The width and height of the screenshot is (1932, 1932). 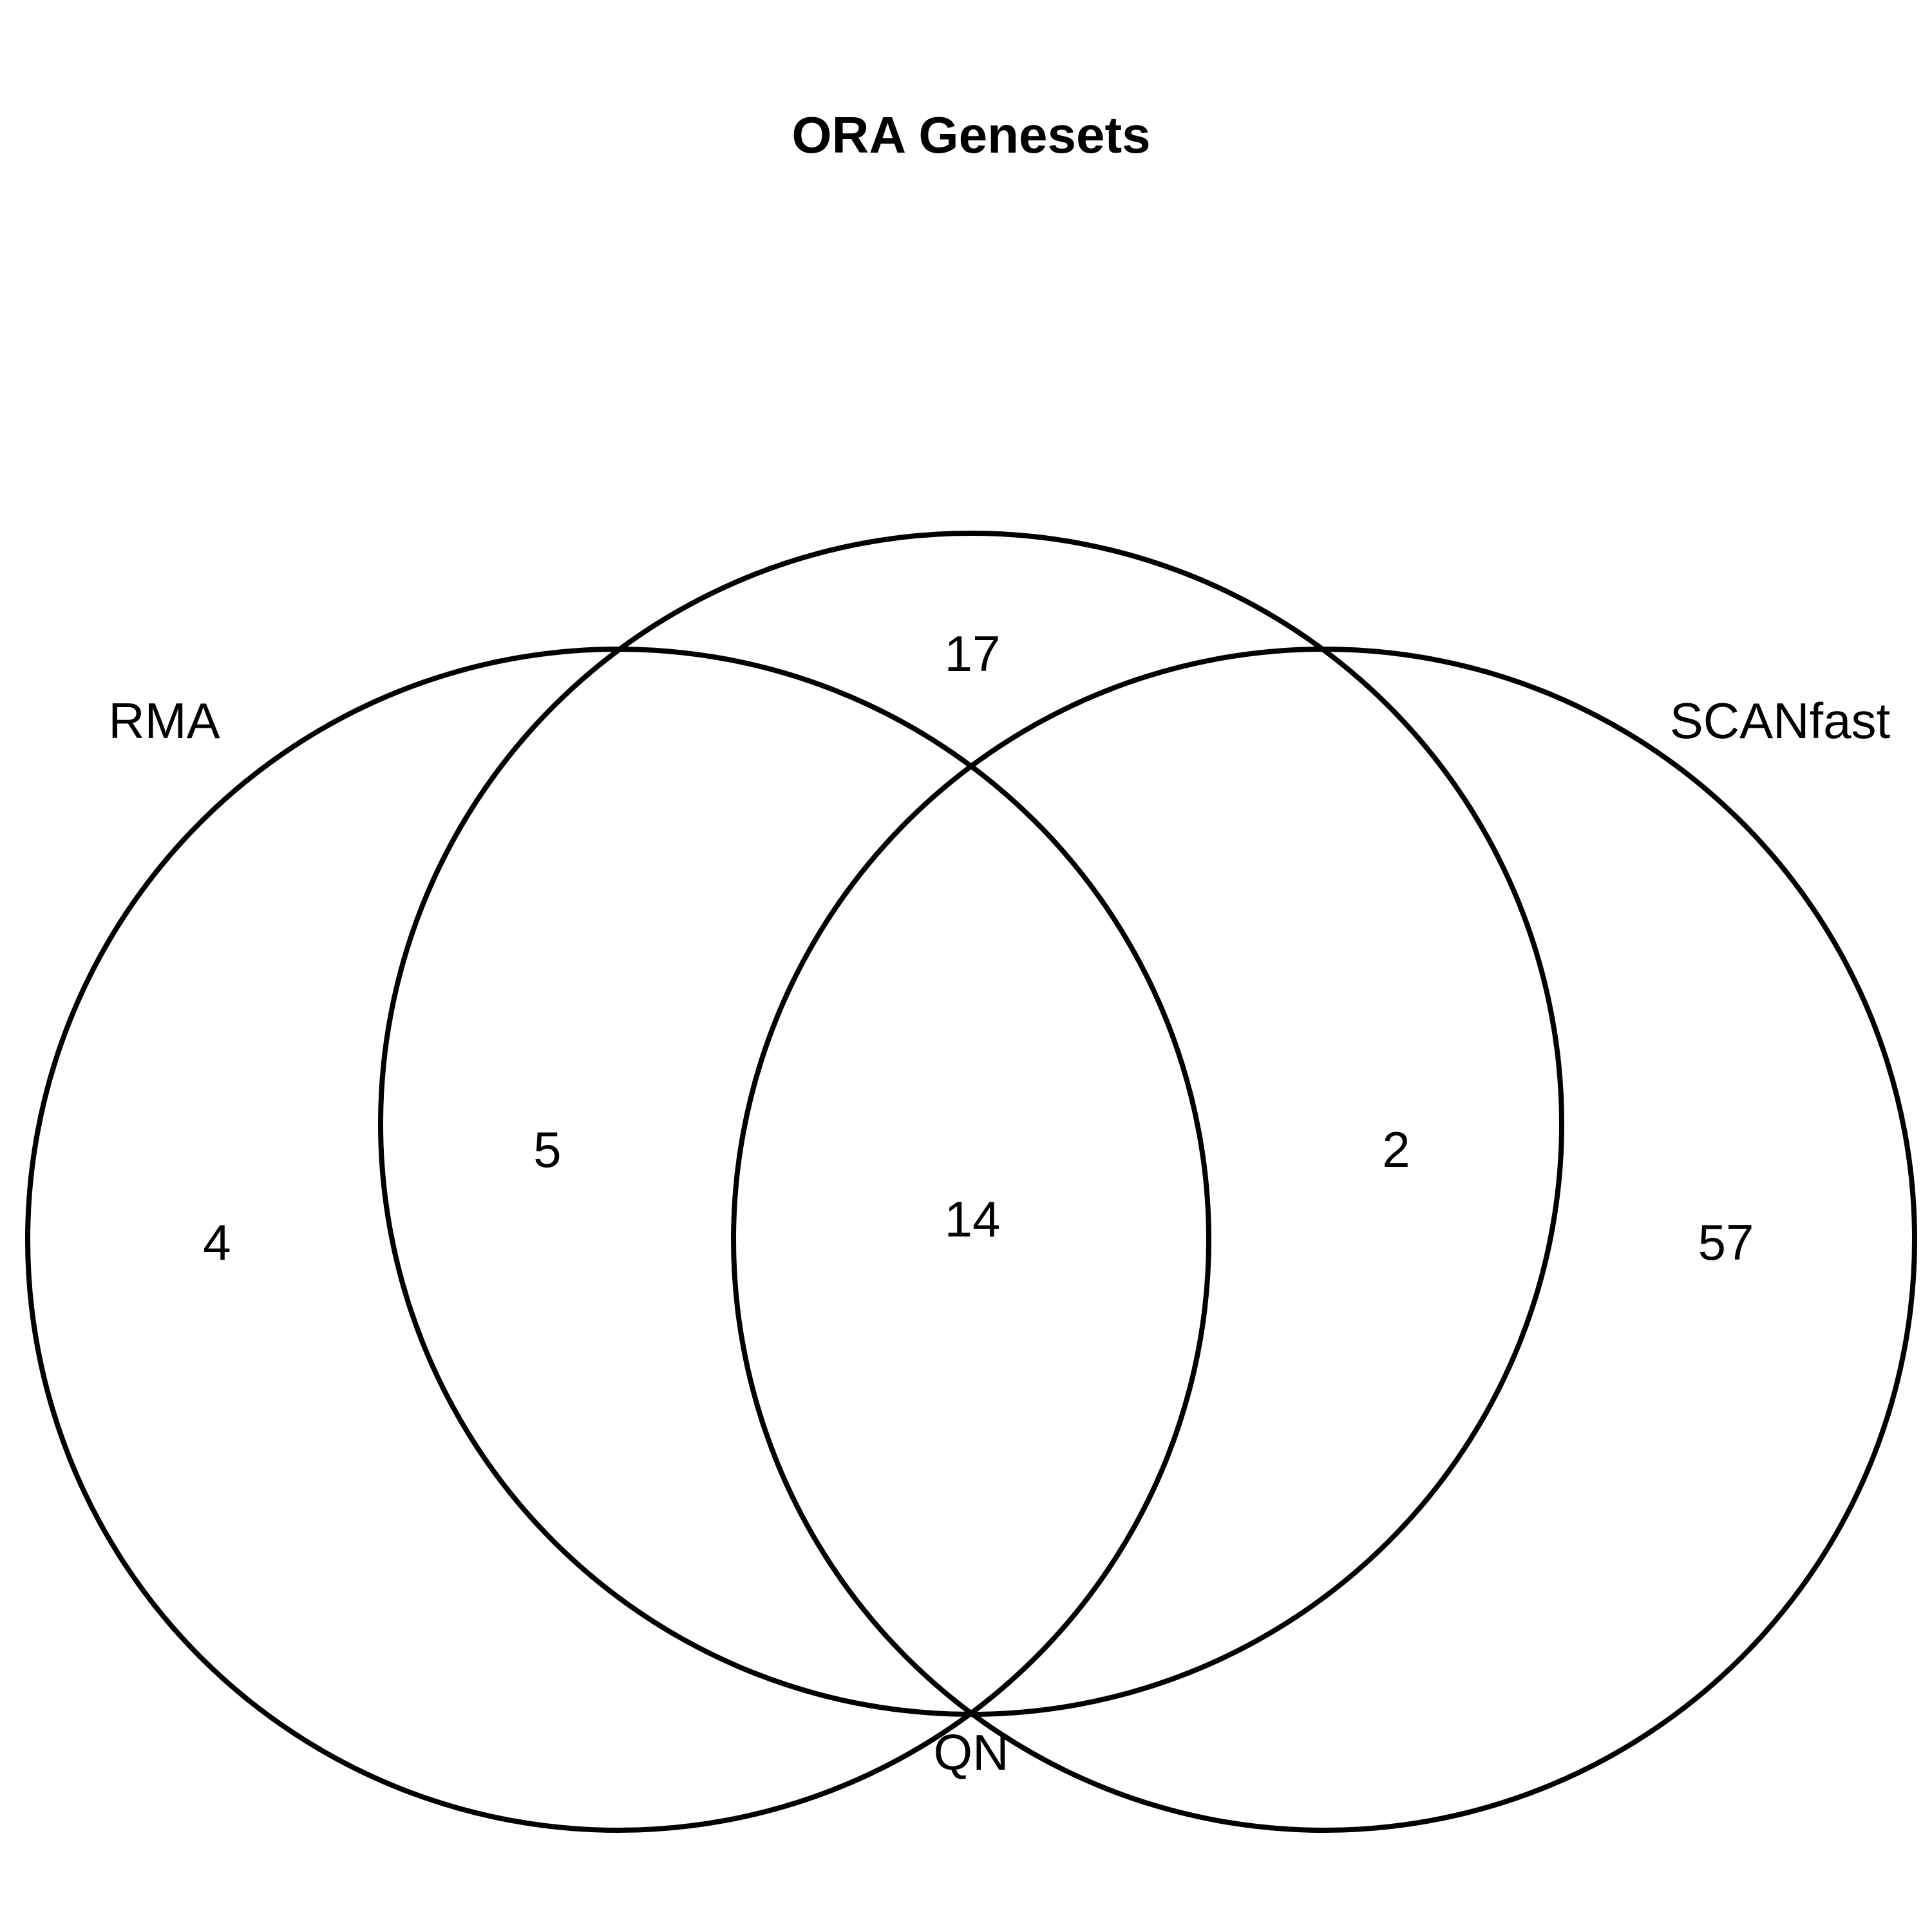 What do you see at coordinates (547, 1149) in the screenshot?
I see `count-rma-qn: 5` at bounding box center [547, 1149].